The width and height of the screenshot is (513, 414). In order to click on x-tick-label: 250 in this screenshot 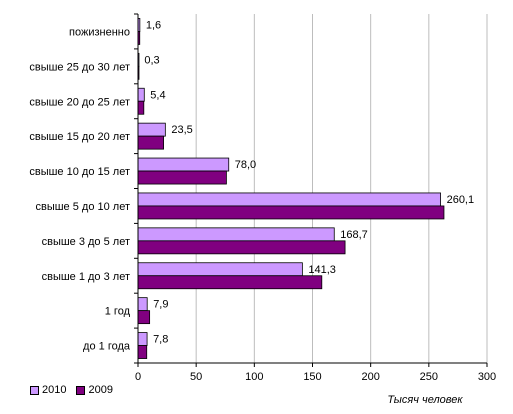, I will do `click(429, 377)`.